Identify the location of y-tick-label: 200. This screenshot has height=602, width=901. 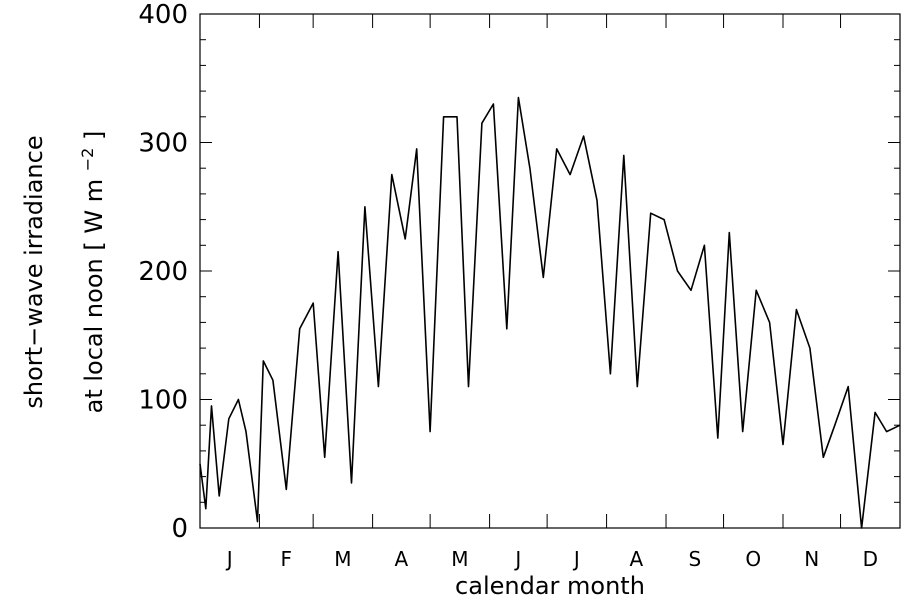
(163, 272).